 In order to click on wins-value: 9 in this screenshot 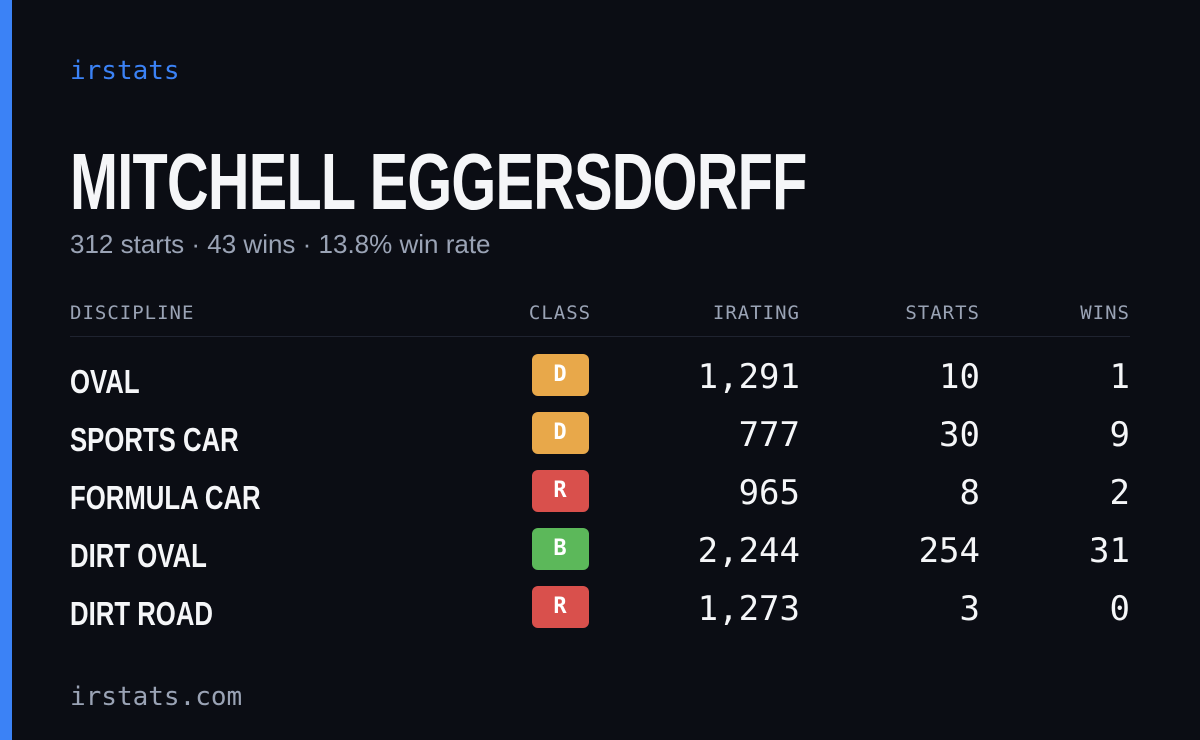, I will do `click(1119, 435)`.